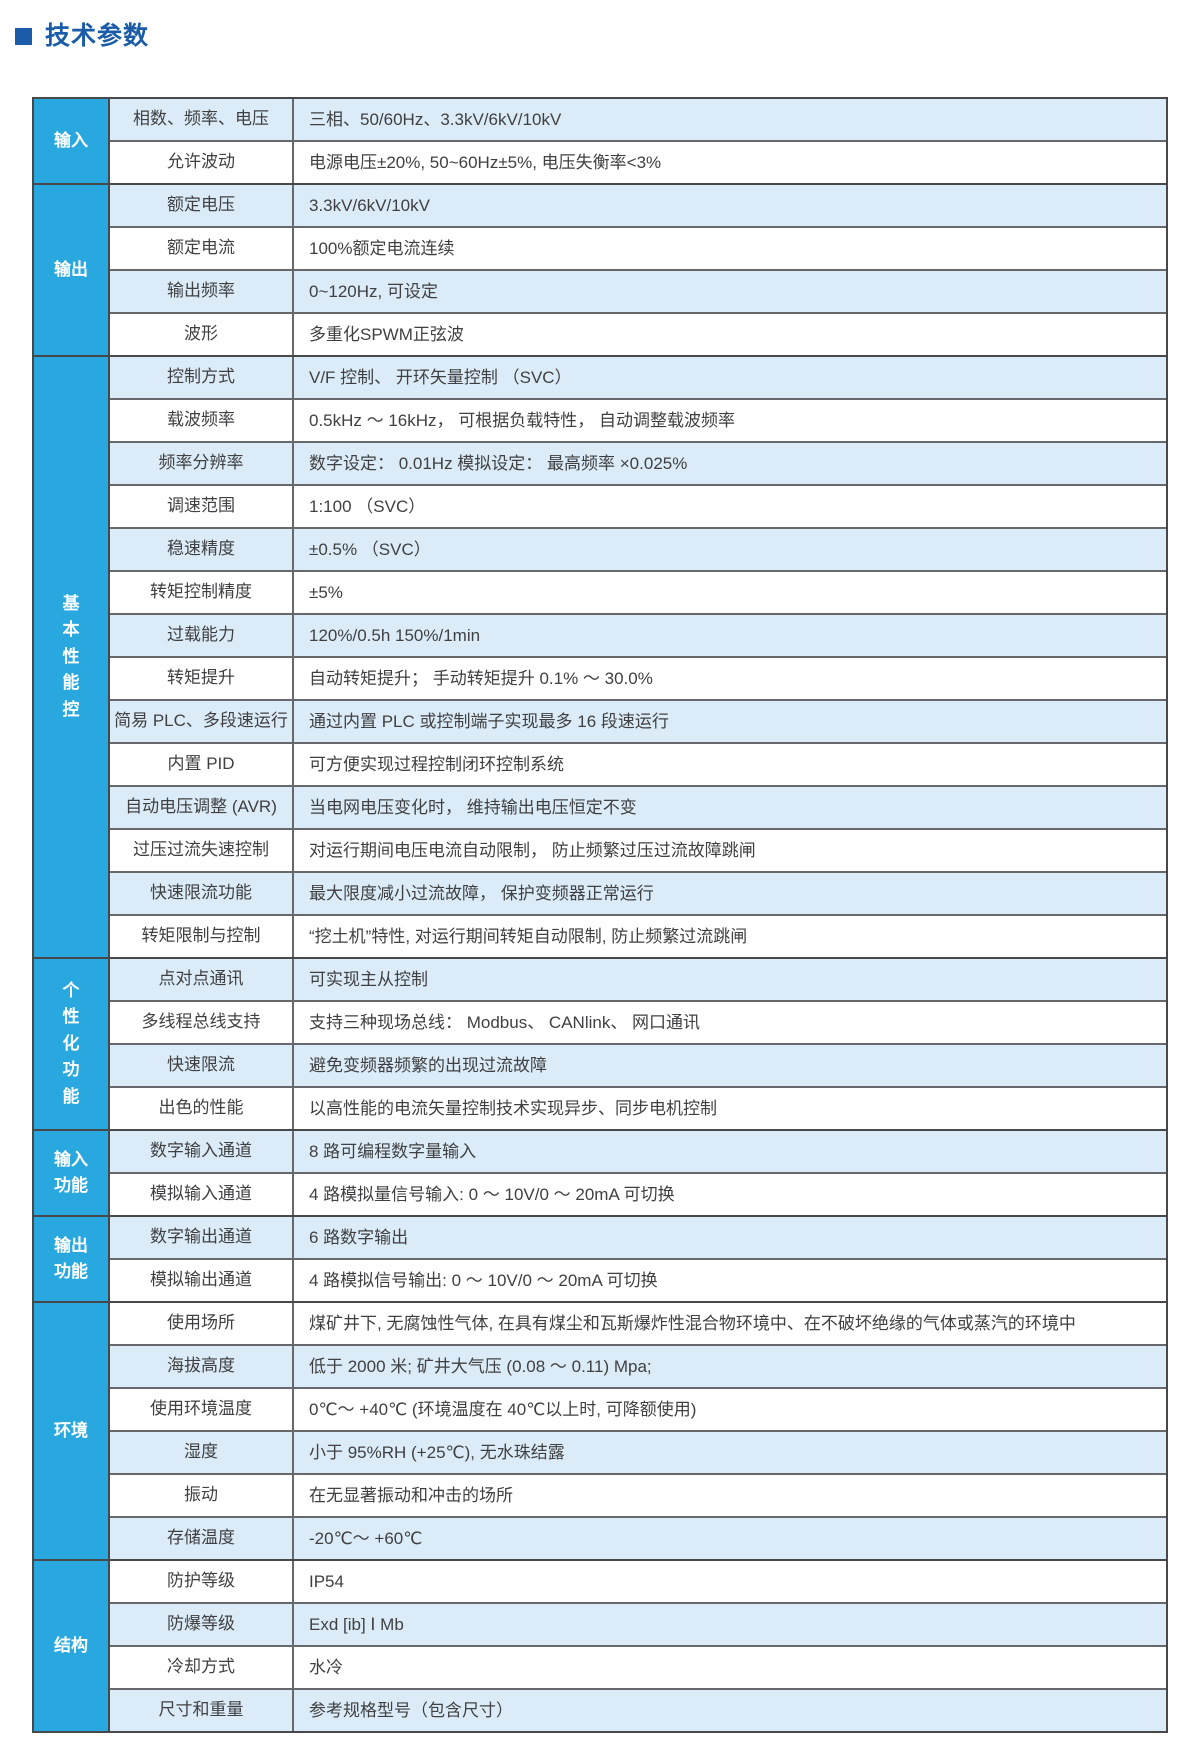 Image resolution: width=1200 pixels, height=1752 pixels. What do you see at coordinates (437, 1452) in the screenshot?
I see `value-cell: 小于 95%RH (+25℃), 无水珠结露` at bounding box center [437, 1452].